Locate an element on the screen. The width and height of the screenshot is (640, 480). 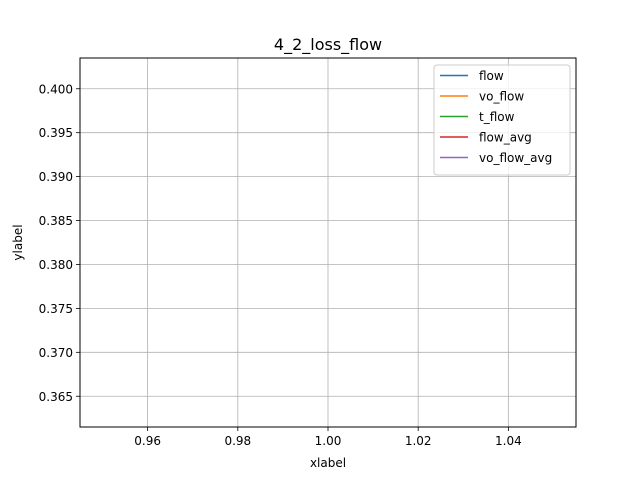
y-tick-label: 0.395 is located at coordinates (56, 133).